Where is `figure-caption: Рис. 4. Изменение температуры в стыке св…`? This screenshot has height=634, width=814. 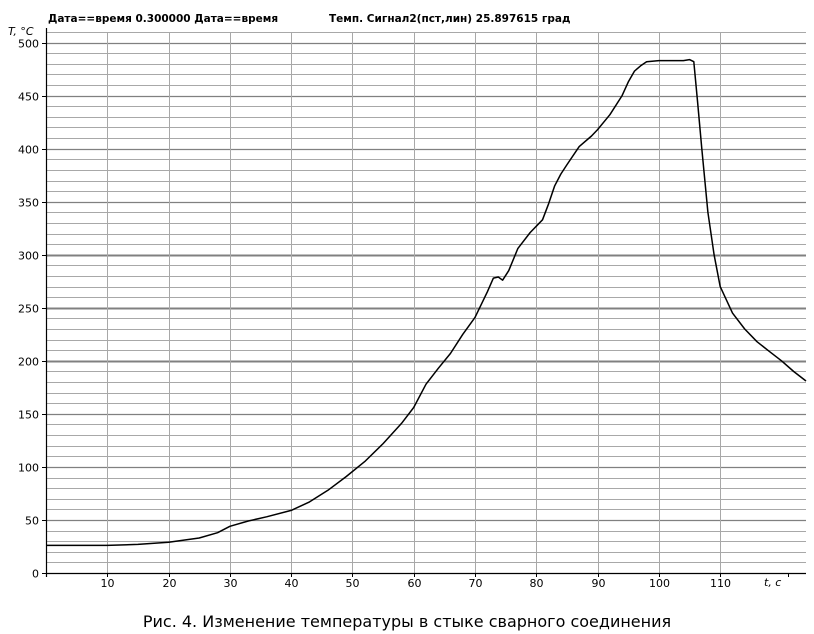 figure-caption: Рис. 4. Изменение температуры в стыке св… is located at coordinates (407, 621).